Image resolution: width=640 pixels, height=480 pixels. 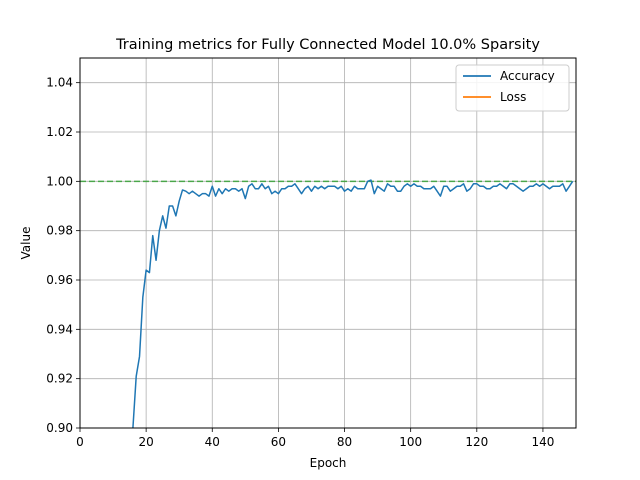 I want to click on x-tick-label: 60, so click(x=278, y=442).